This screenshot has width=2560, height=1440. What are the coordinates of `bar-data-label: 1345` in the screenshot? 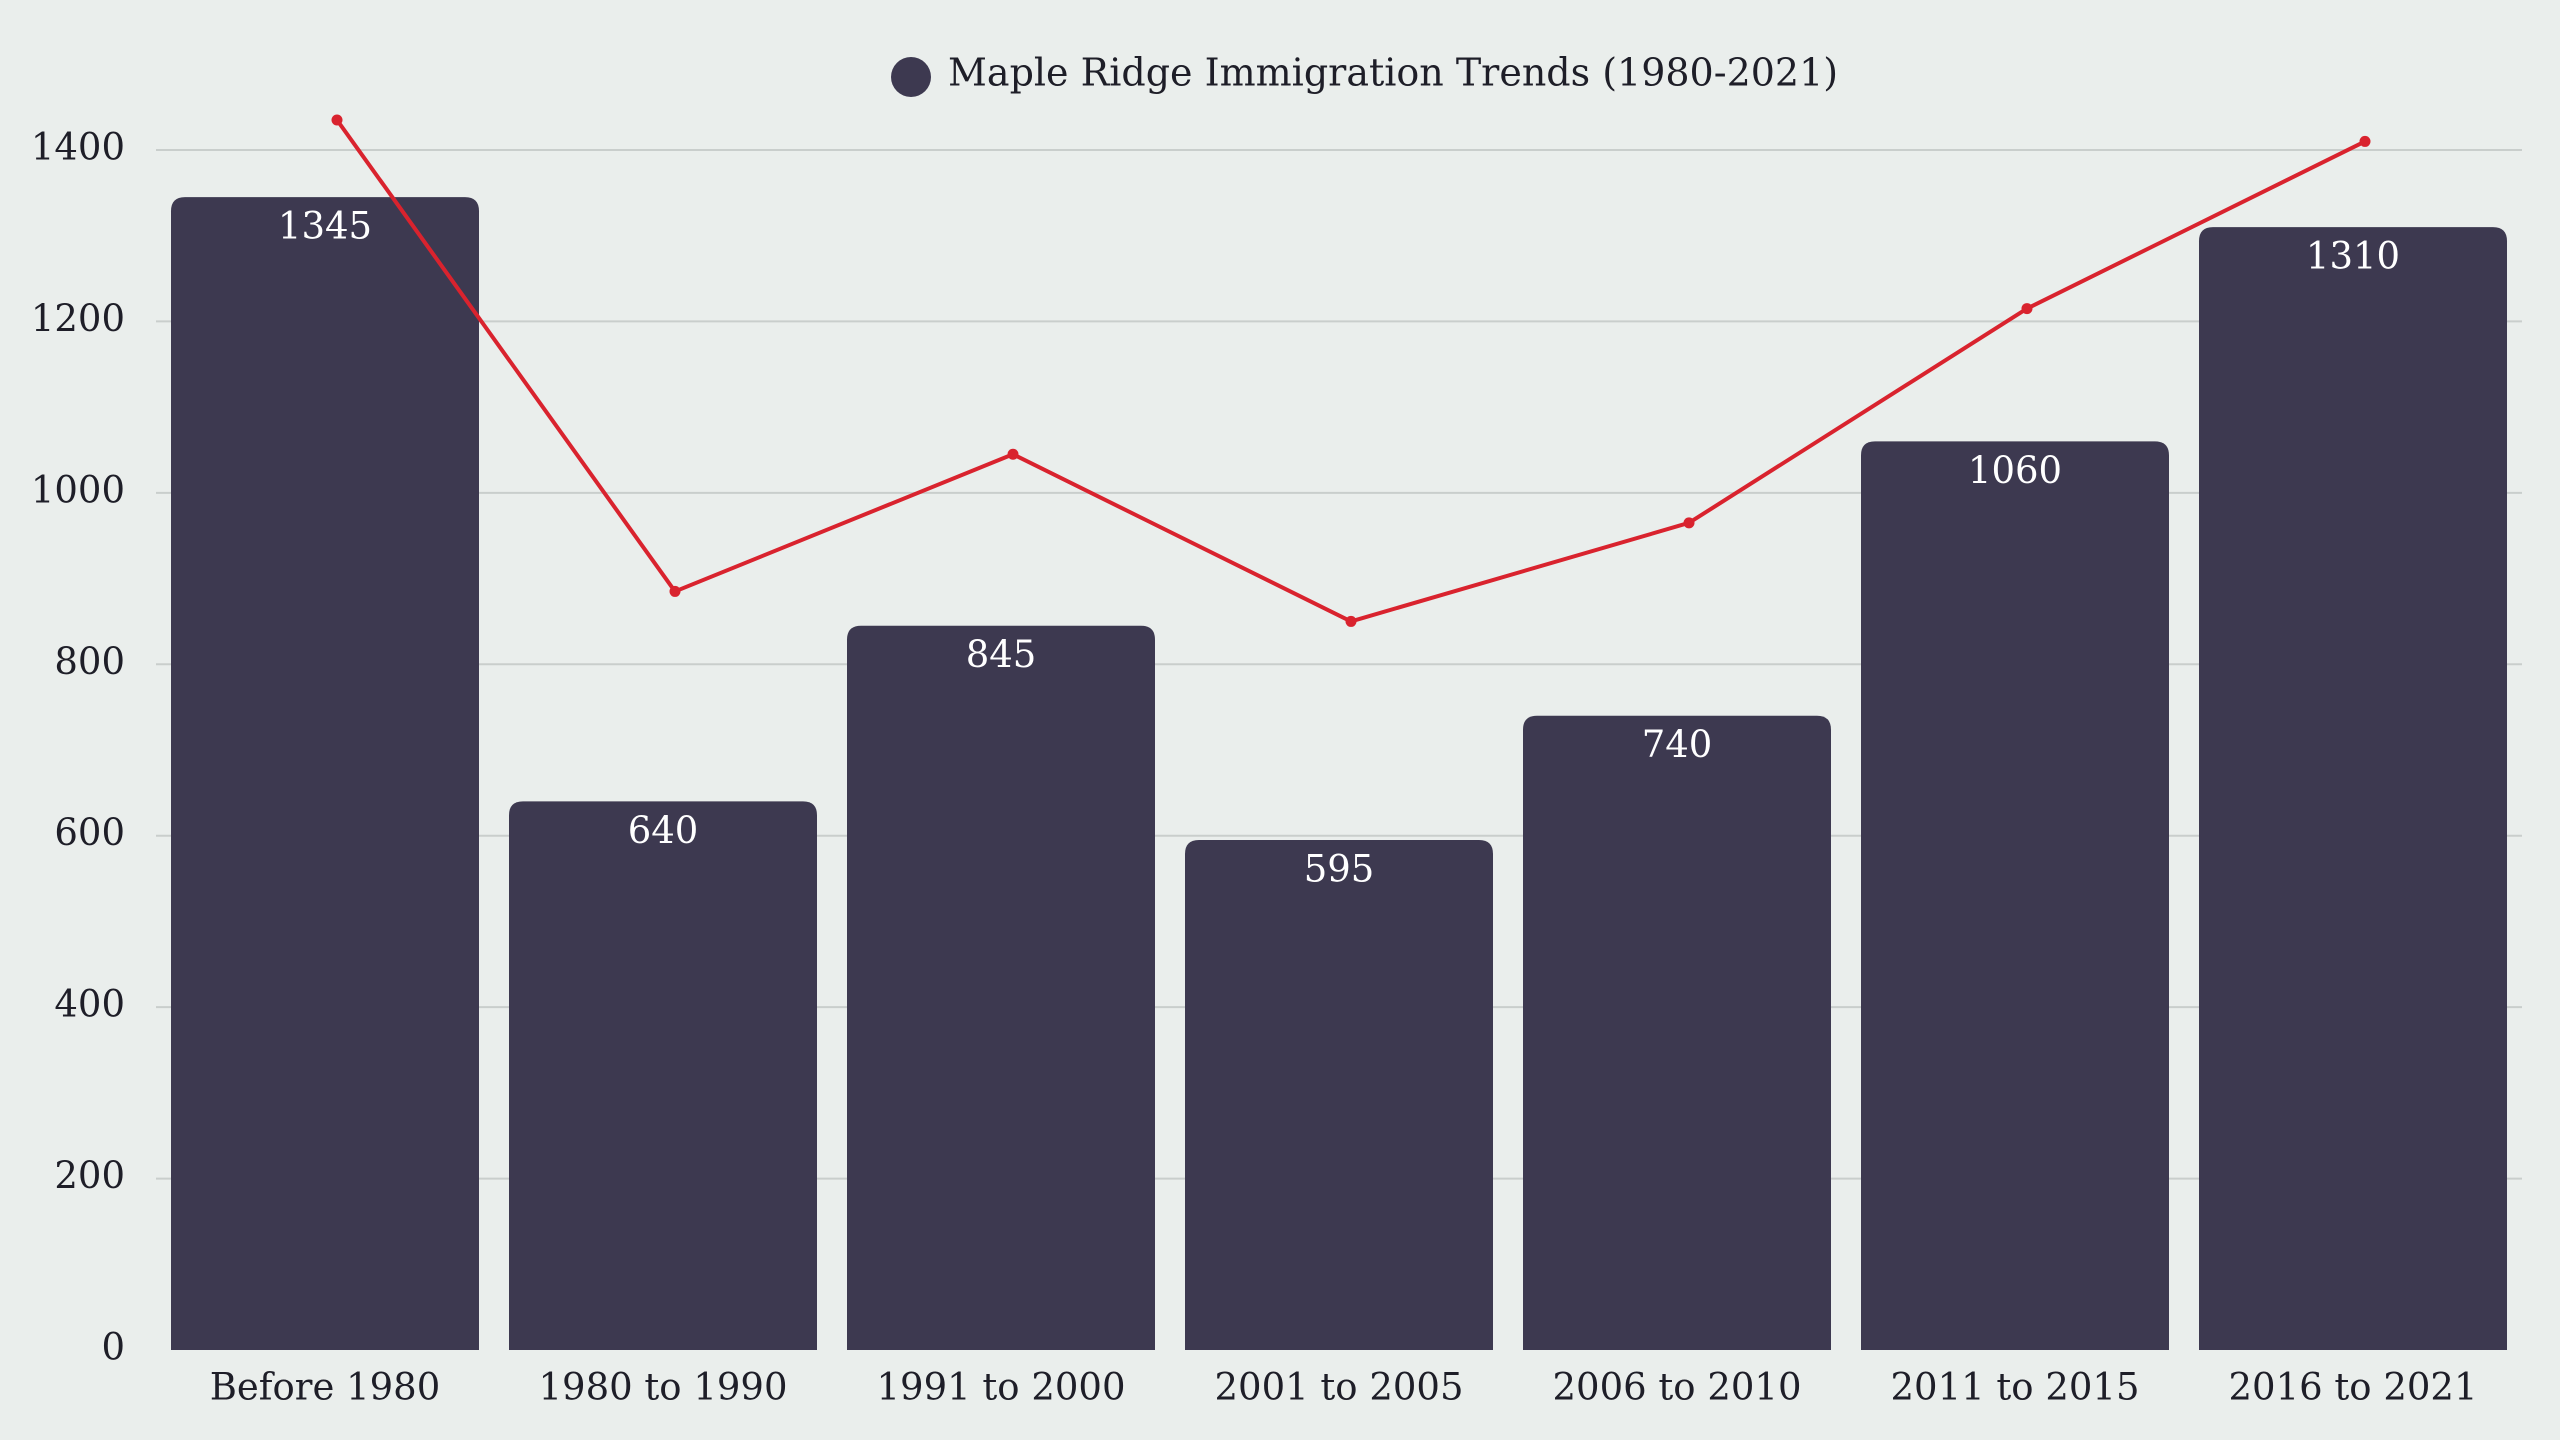 It's located at (325, 226).